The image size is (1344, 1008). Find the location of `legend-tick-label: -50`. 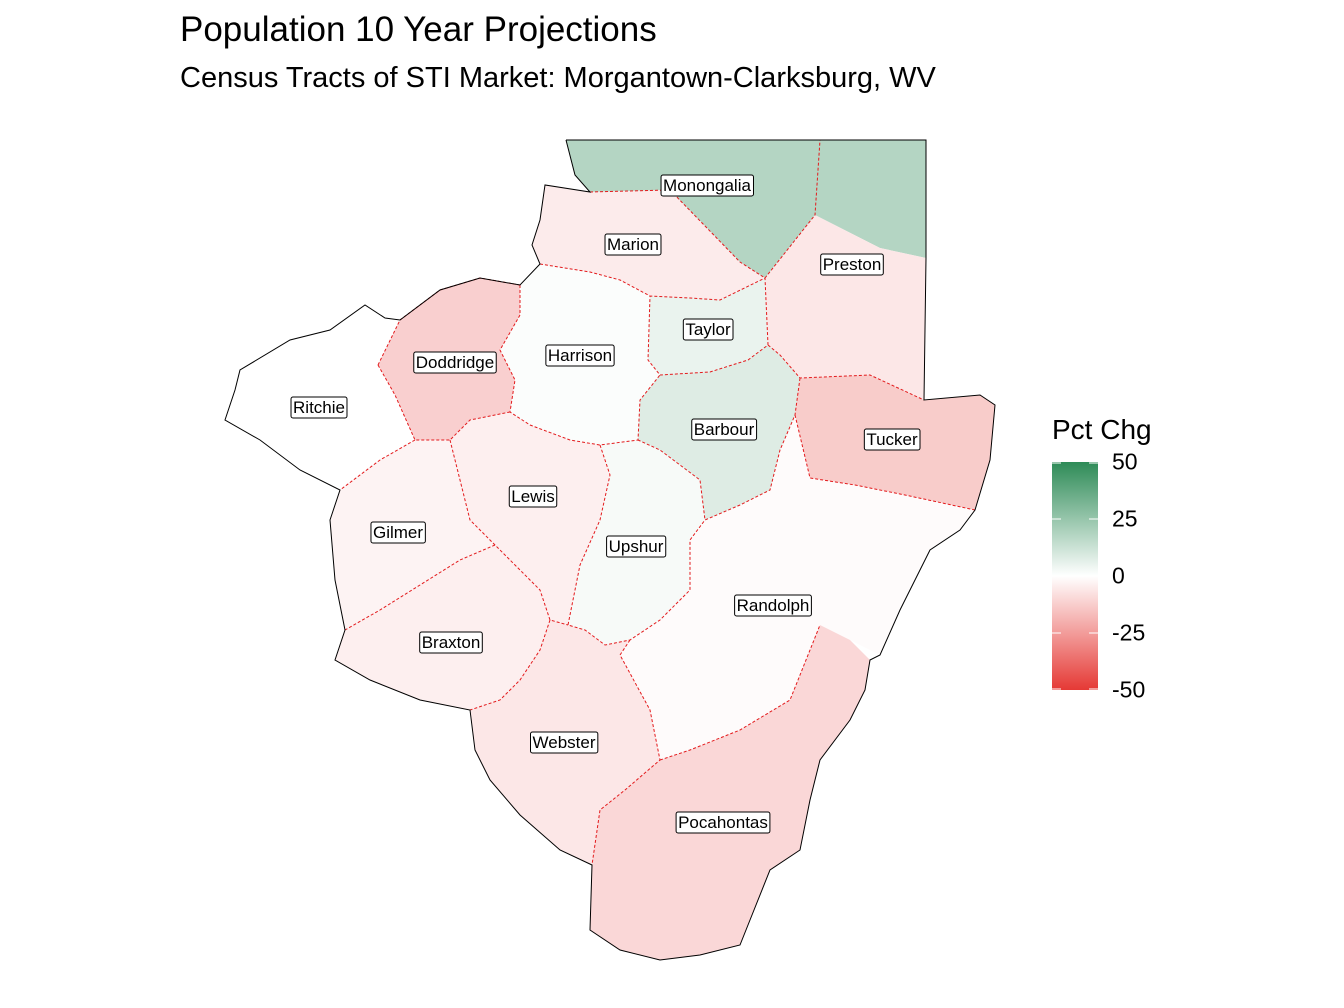

legend-tick-label: -50 is located at coordinates (1129, 689).